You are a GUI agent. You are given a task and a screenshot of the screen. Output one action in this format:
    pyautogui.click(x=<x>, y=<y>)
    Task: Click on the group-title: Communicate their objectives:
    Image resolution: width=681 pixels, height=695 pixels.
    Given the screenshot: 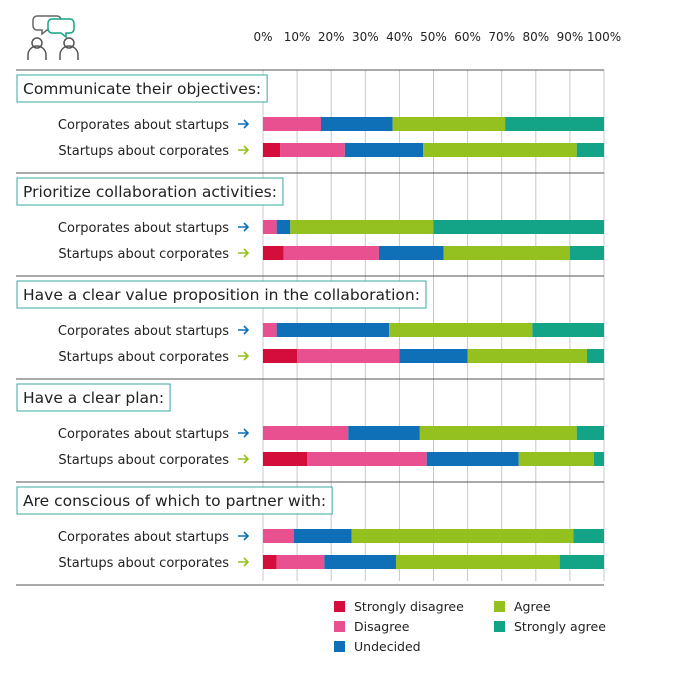 What is the action you would take?
    pyautogui.click(x=142, y=89)
    